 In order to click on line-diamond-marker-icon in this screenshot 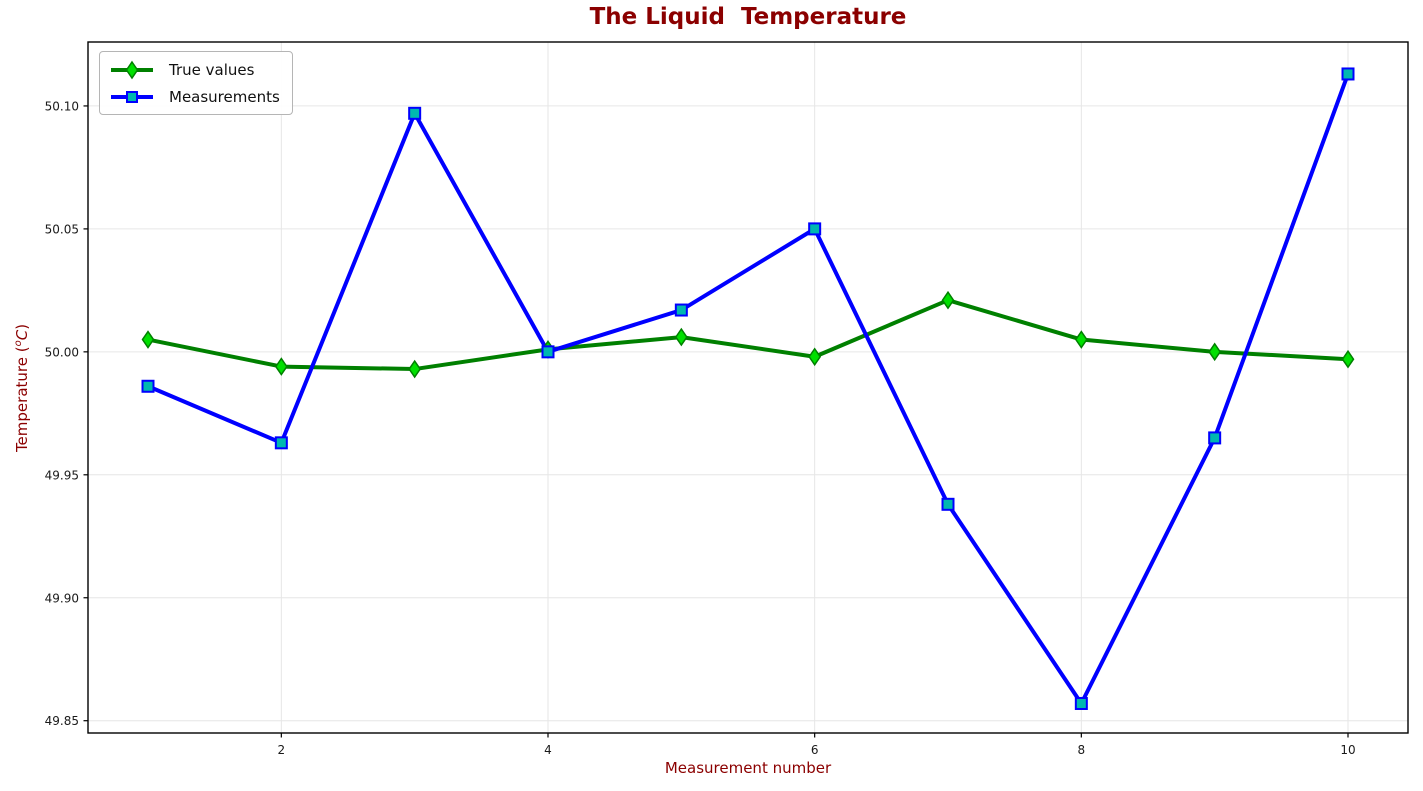, I will do `click(132, 69)`.